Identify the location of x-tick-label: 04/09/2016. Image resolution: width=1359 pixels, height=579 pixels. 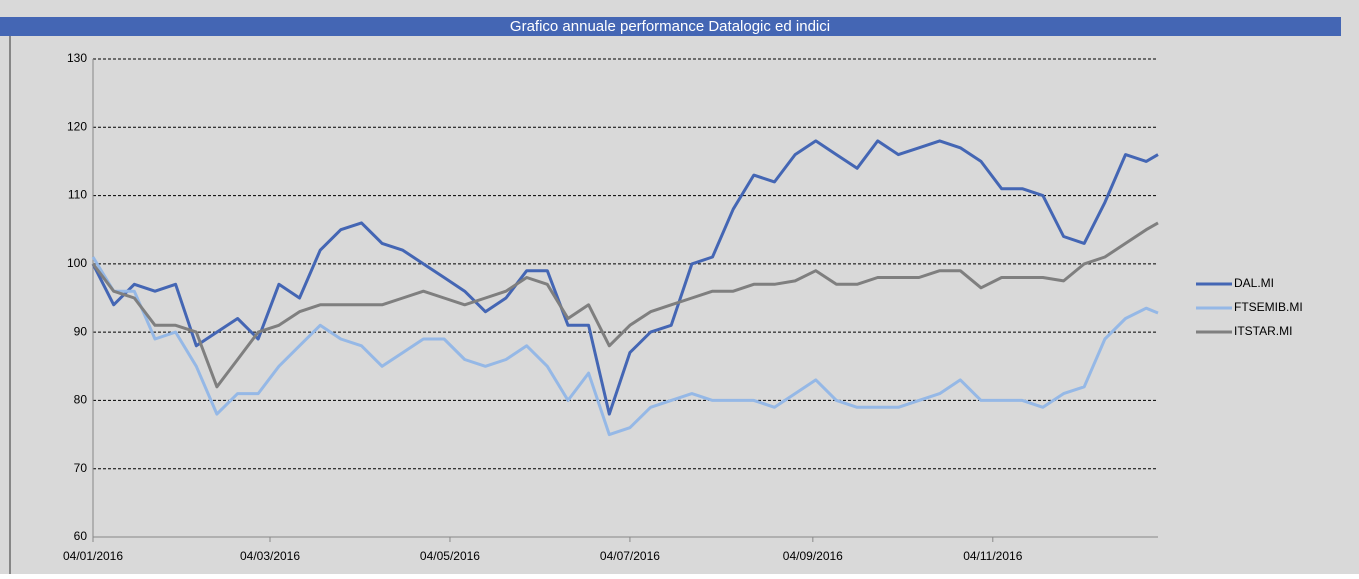
(813, 556).